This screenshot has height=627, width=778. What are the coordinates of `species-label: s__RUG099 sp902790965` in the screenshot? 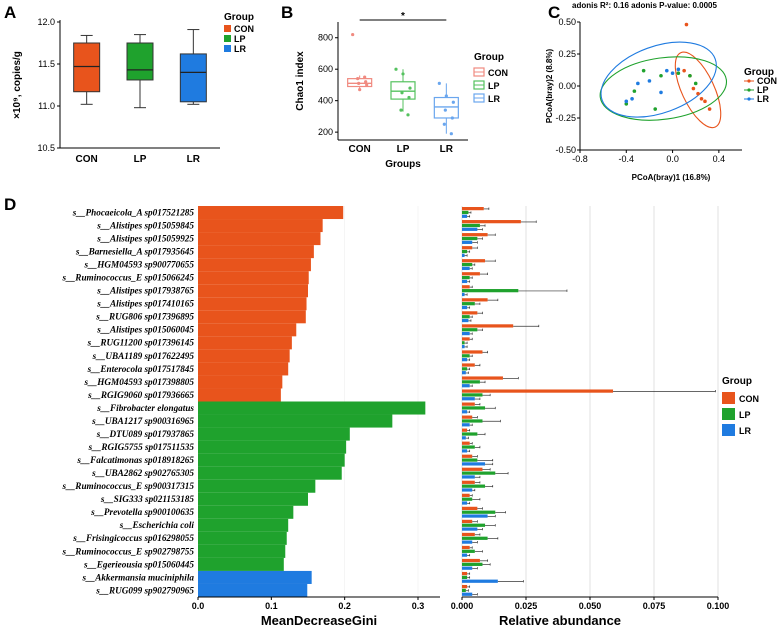 It's located at (144, 590).